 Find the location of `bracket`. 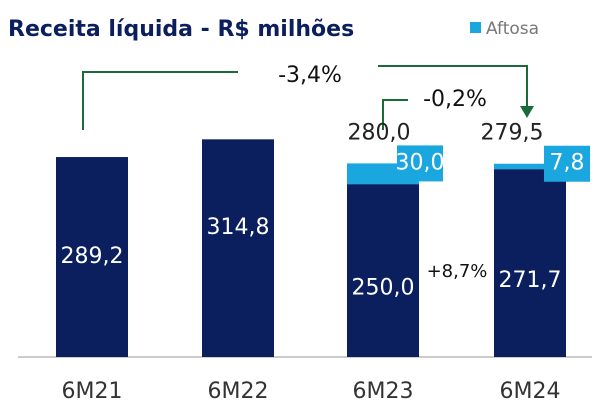

bracket is located at coordinates (305, 97).